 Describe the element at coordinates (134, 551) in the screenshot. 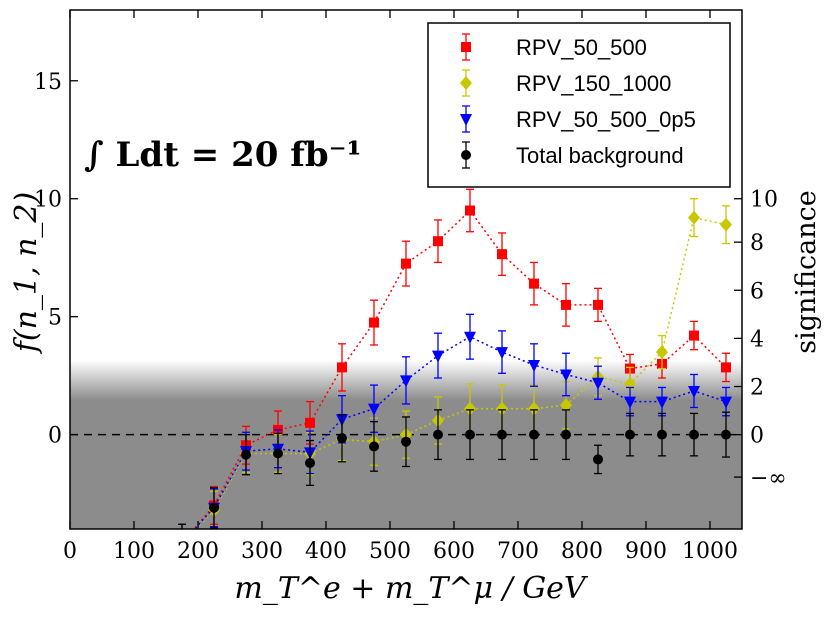

I see `x-tick-label: 100` at that location.